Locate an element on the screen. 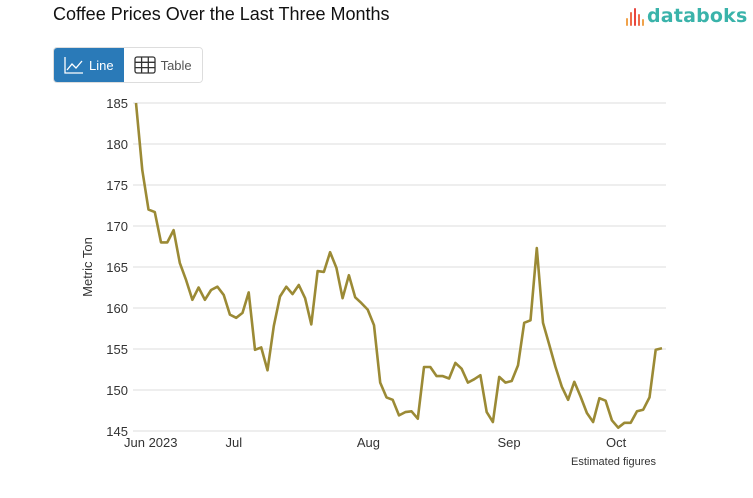 This screenshot has width=753, height=498. x-tick-label: Oct is located at coordinates (616, 442).